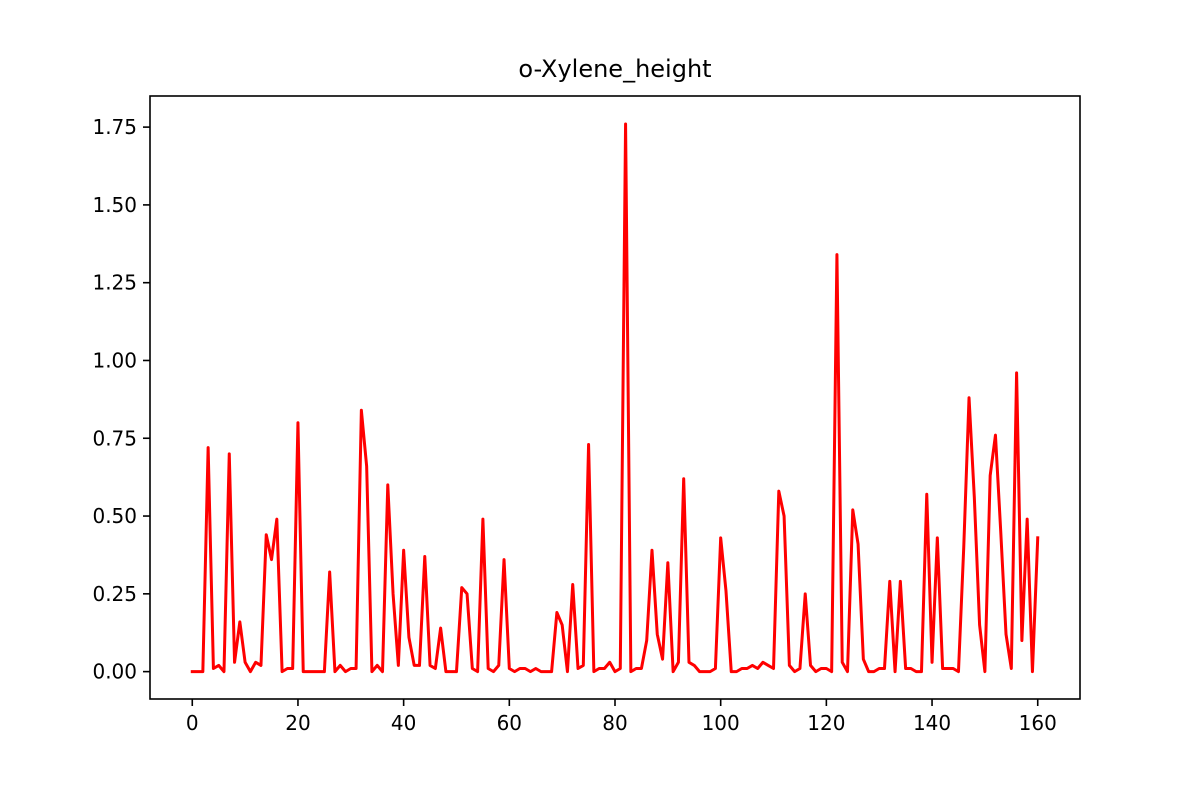  Describe the element at coordinates (114, 438) in the screenshot. I see `y-tick-label: 0.75` at that location.